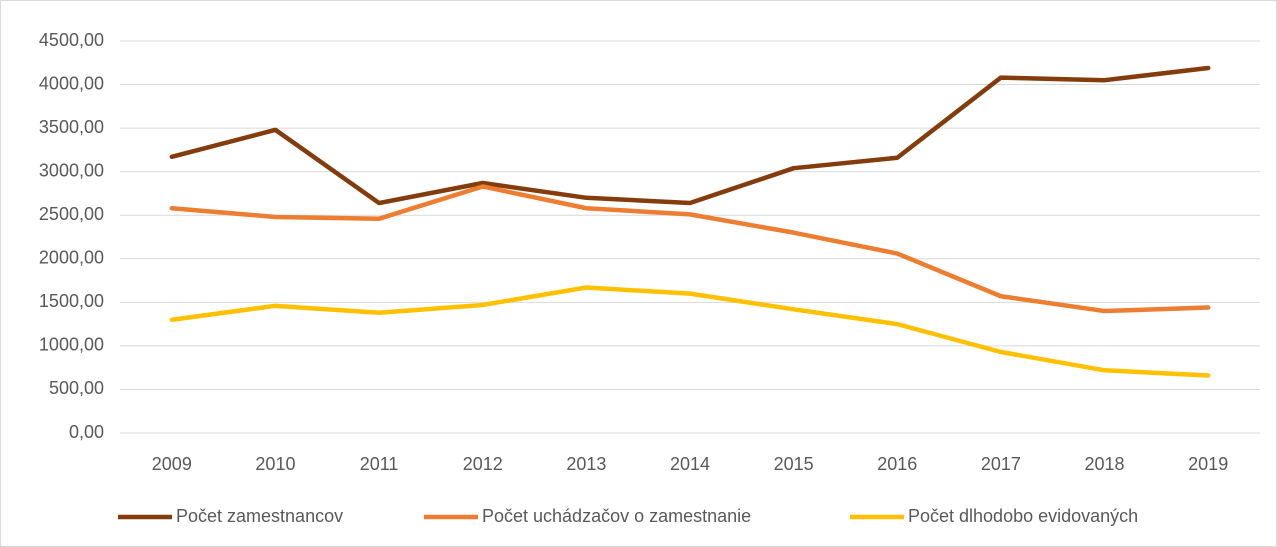 Image resolution: width=1277 pixels, height=547 pixels. Describe the element at coordinates (586, 464) in the screenshot. I see `x-tick-label: 2013` at that location.